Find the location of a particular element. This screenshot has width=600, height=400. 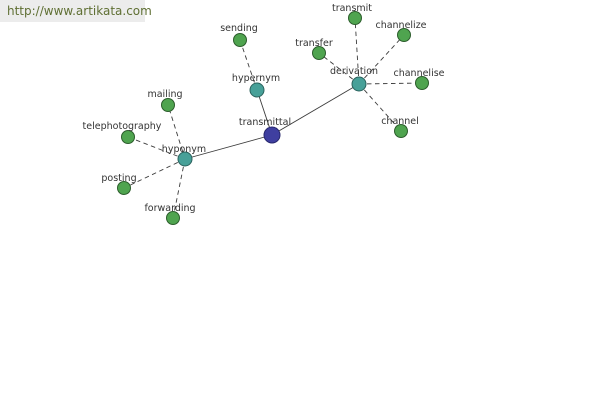

graph-node-sending is located at coordinates (240, 40).